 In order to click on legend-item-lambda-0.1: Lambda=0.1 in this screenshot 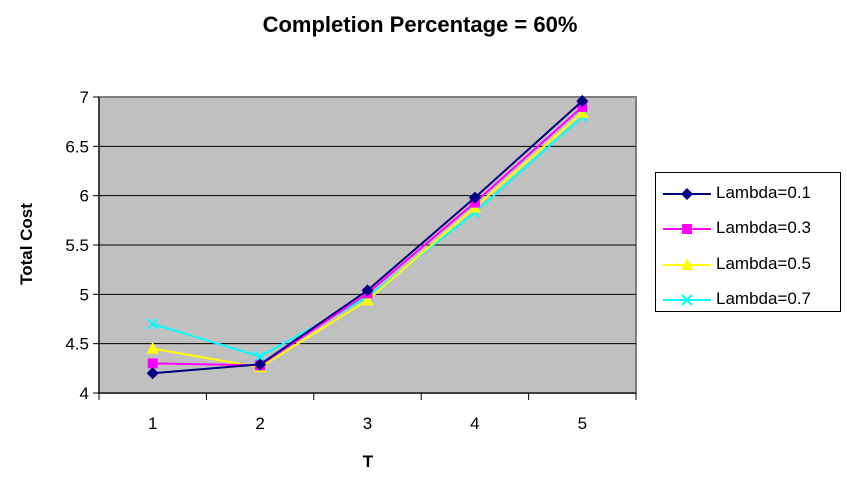, I will do `click(748, 194)`.